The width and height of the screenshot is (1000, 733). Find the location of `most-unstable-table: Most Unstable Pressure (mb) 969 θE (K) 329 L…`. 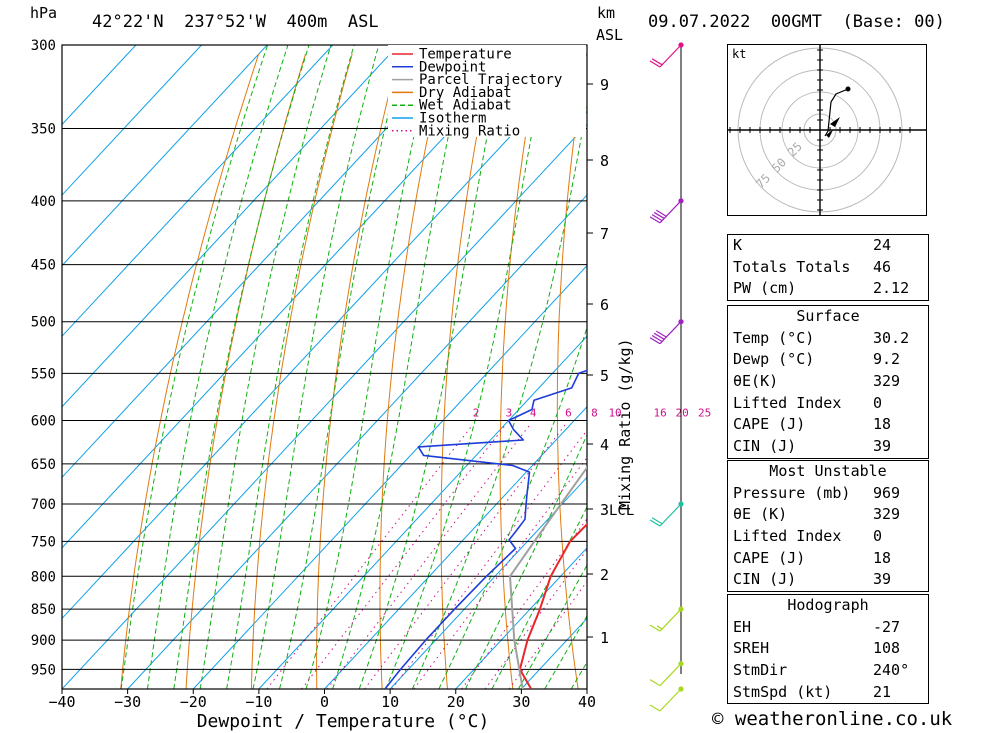

most-unstable-table: Most Unstable Pressure (mb) 969 θE (K) 329 L… is located at coordinates (828, 526).